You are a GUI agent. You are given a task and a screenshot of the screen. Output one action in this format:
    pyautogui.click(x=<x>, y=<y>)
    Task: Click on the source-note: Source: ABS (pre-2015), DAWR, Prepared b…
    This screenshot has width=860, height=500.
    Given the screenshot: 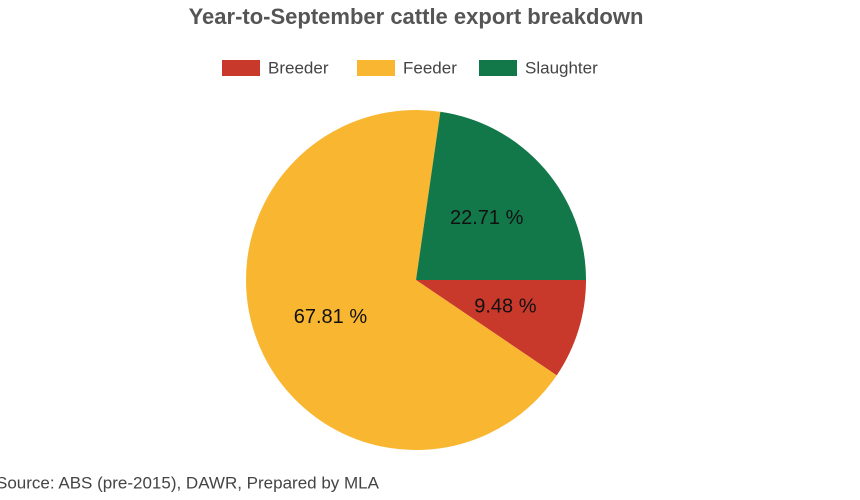 What is the action you would take?
    pyautogui.click(x=190, y=482)
    